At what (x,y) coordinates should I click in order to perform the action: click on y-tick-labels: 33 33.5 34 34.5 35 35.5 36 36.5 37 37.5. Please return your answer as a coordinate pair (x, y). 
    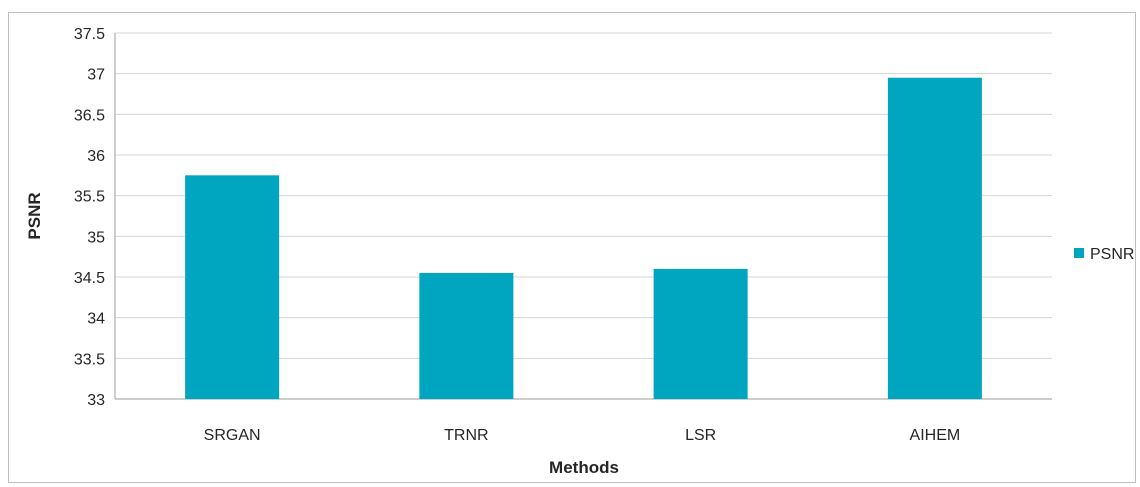
    Looking at the image, I should click on (89, 217).